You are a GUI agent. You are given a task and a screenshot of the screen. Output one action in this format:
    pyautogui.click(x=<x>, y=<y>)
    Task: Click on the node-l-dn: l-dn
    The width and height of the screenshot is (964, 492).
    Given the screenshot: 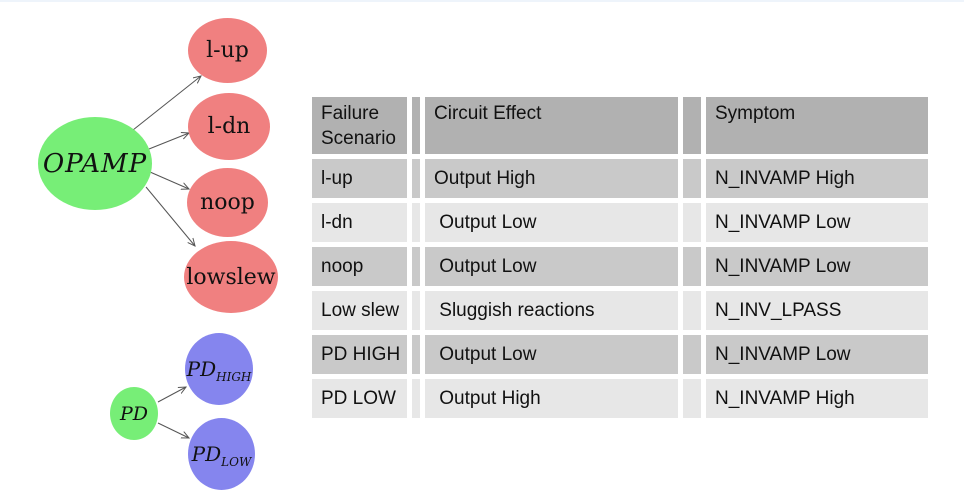 What is the action you would take?
    pyautogui.click(x=229, y=126)
    